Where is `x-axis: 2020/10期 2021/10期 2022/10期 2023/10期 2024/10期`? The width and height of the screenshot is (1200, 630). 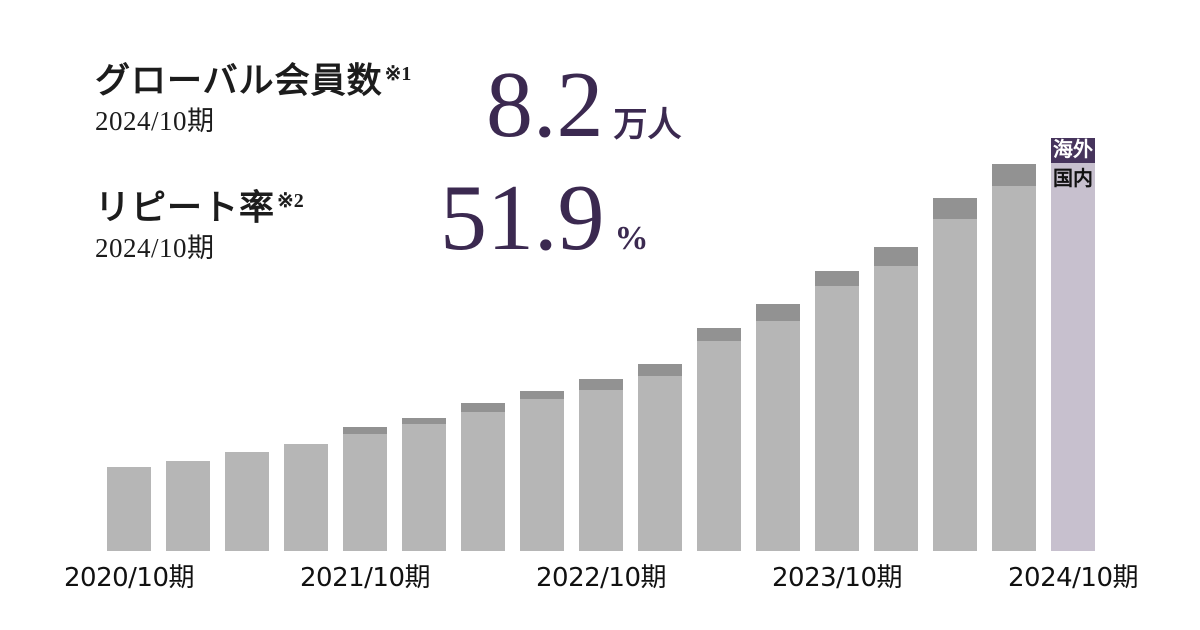
x-axis: 2020/10期 2021/10期 2022/10期 2023/10期 2024/10期 is located at coordinates (600, 583).